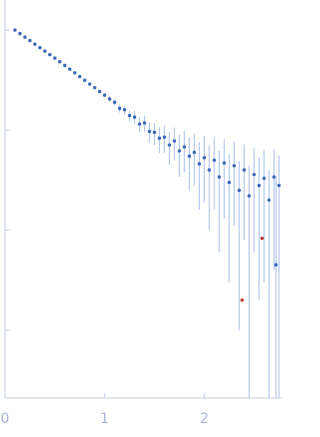 The width and height of the screenshot is (320, 437). Describe the element at coordinates (104, 419) in the screenshot. I see `x-tick-label: 1` at that location.